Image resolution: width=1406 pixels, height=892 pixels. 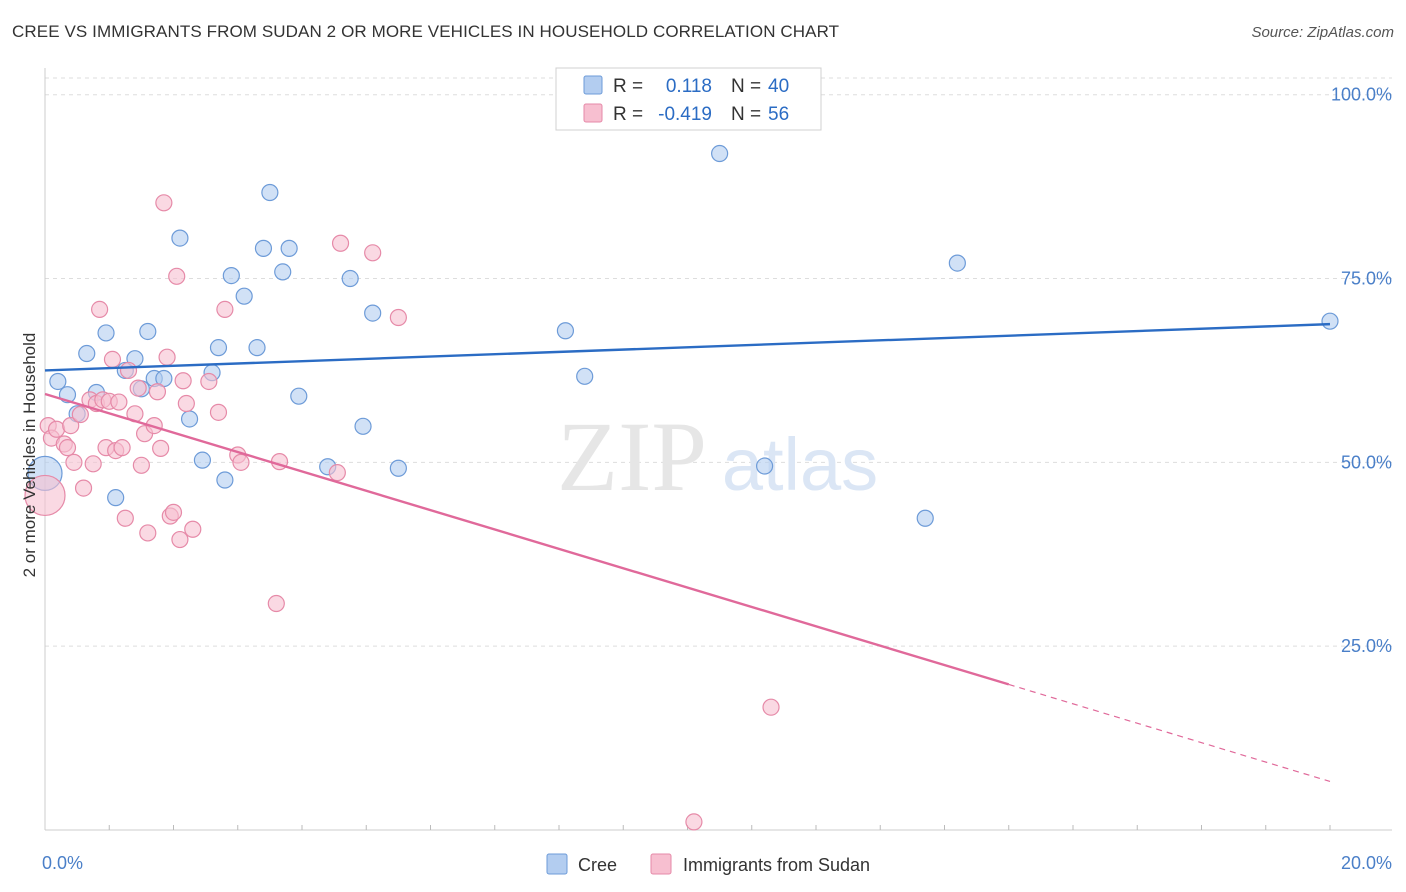 What do you see at coordinates (632, 456) in the screenshot?
I see `watermark-zip: ZIP` at bounding box center [632, 456].